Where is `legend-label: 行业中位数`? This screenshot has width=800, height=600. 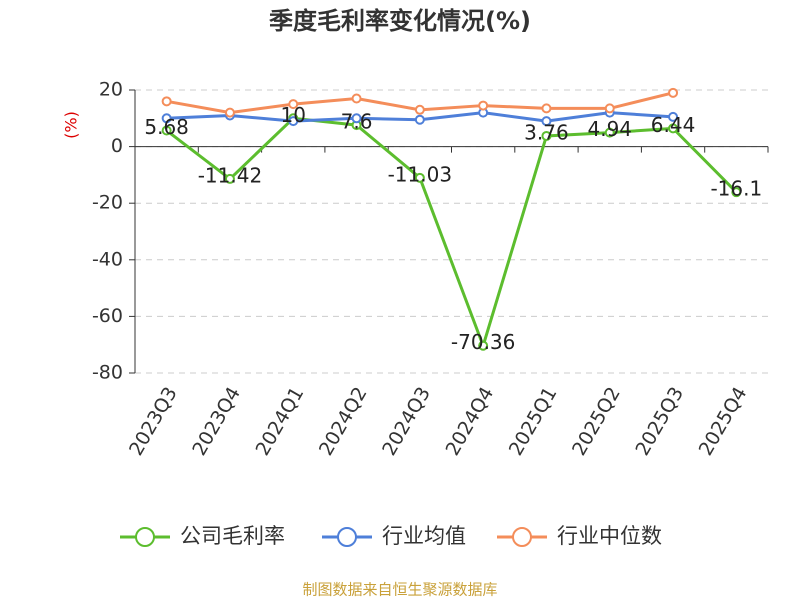 legend-label: 行业中位数 is located at coordinates (609, 536).